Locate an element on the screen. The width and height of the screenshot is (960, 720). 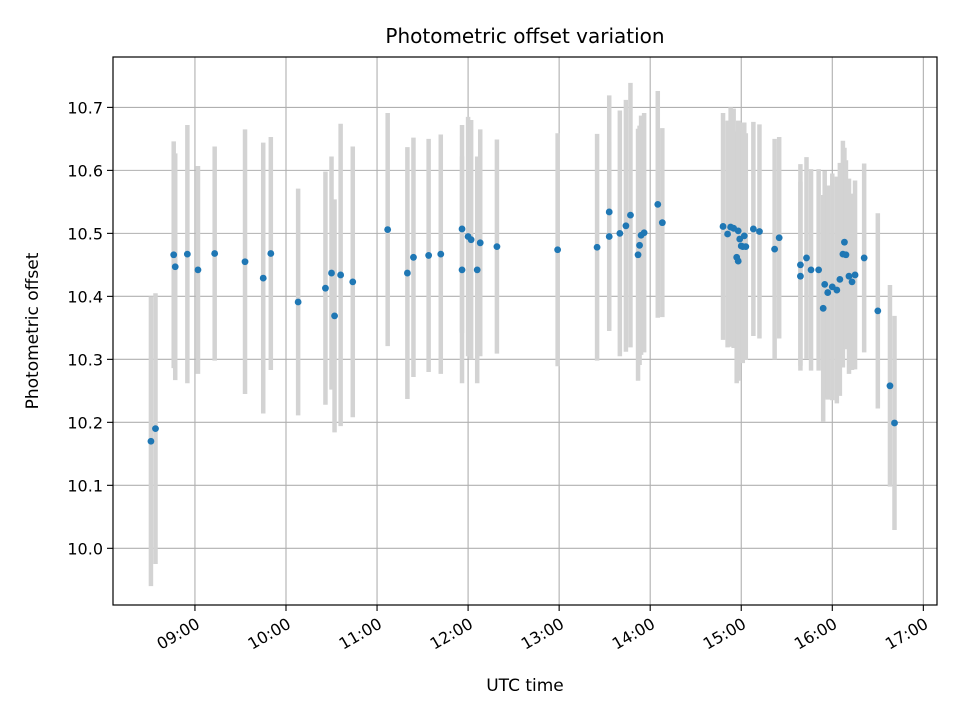
x-tick-label: 12:00 is located at coordinates (451, 634).